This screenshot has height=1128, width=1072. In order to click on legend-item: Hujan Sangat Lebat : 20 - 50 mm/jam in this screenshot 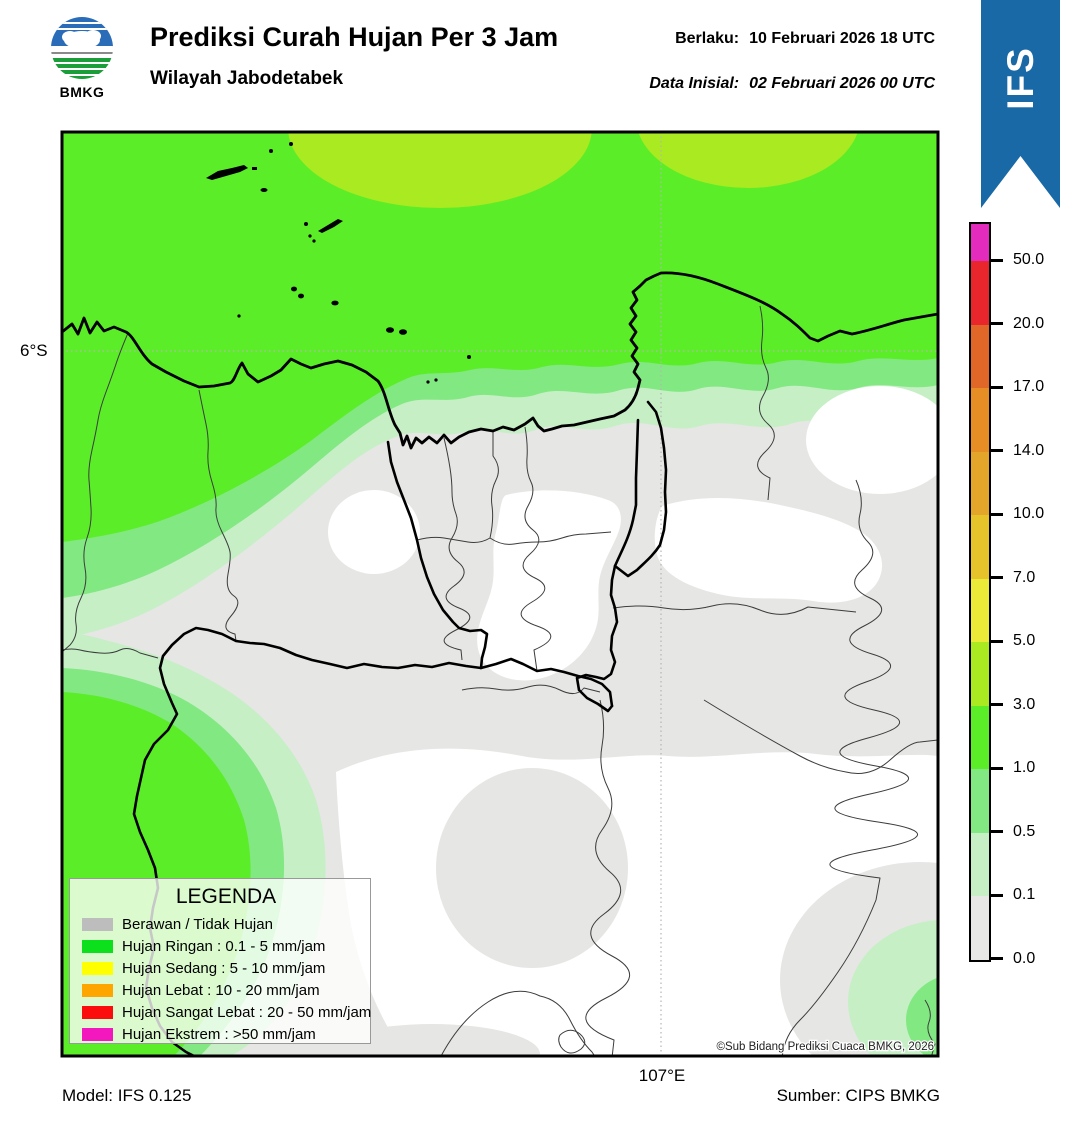, I will do `click(227, 1012)`.